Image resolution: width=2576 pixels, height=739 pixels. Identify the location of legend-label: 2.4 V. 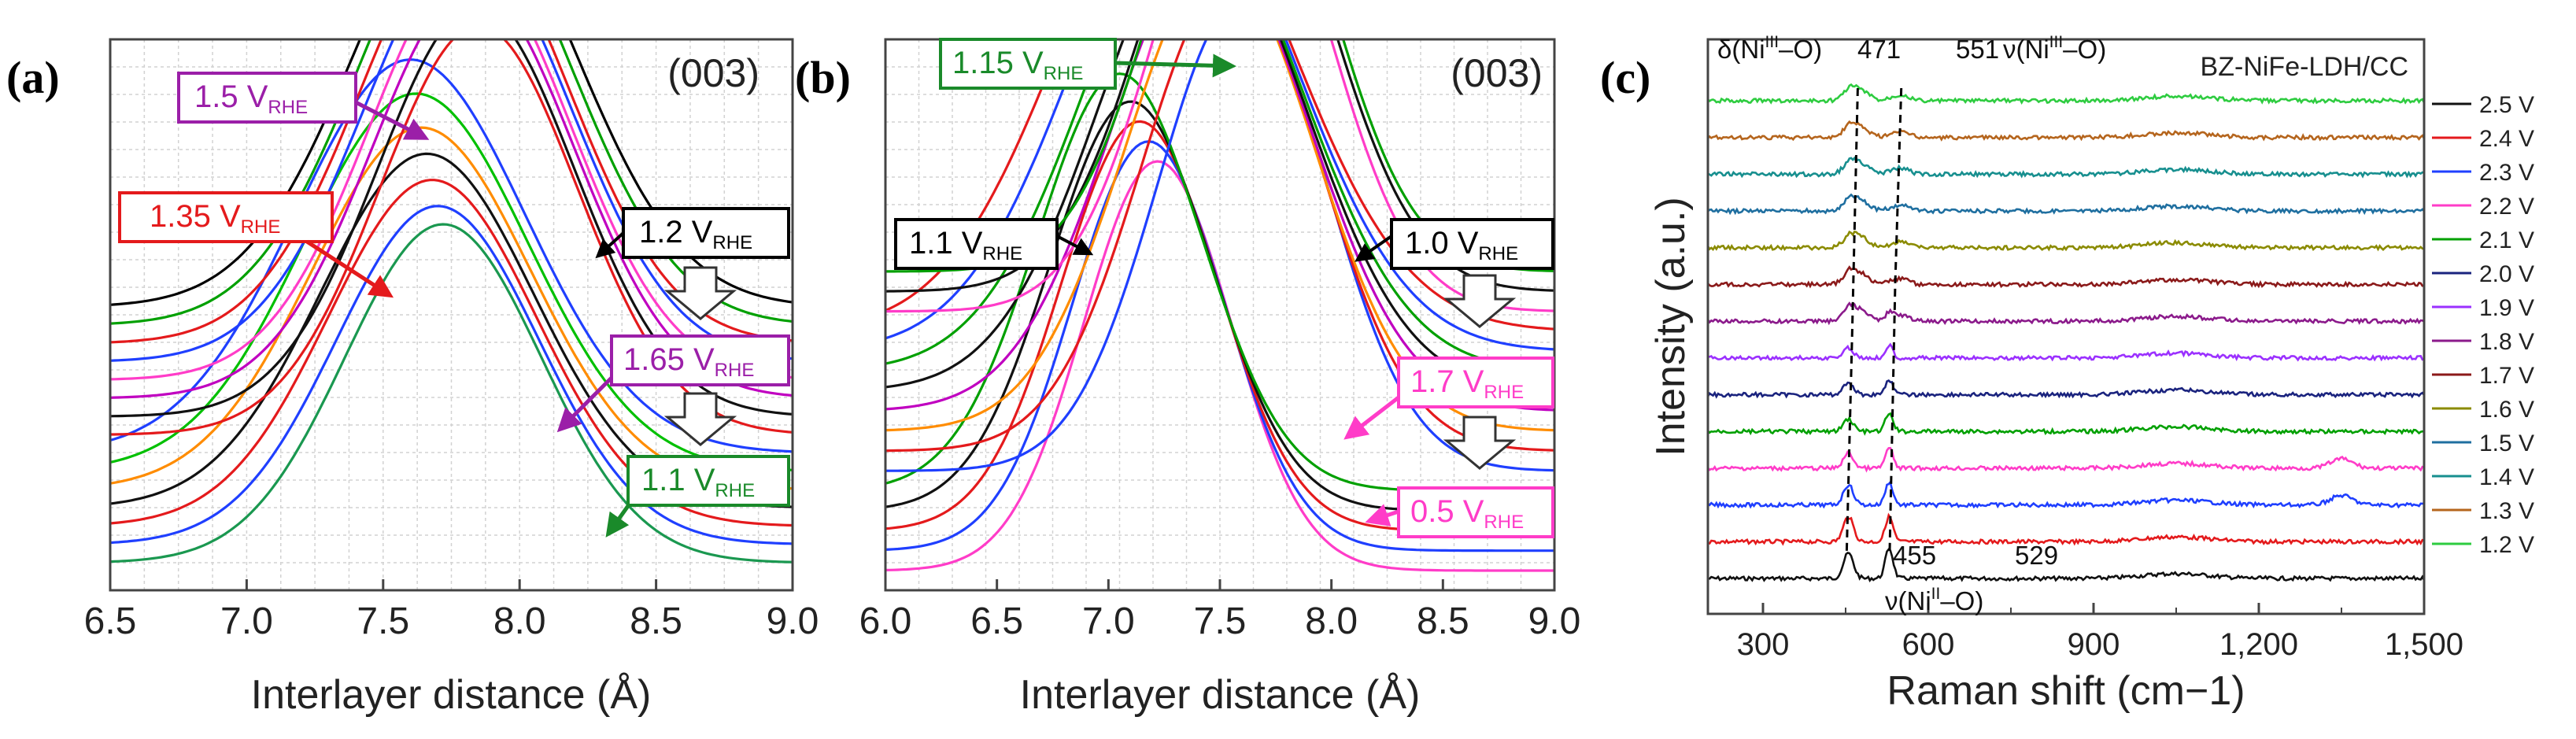
(2506, 139).